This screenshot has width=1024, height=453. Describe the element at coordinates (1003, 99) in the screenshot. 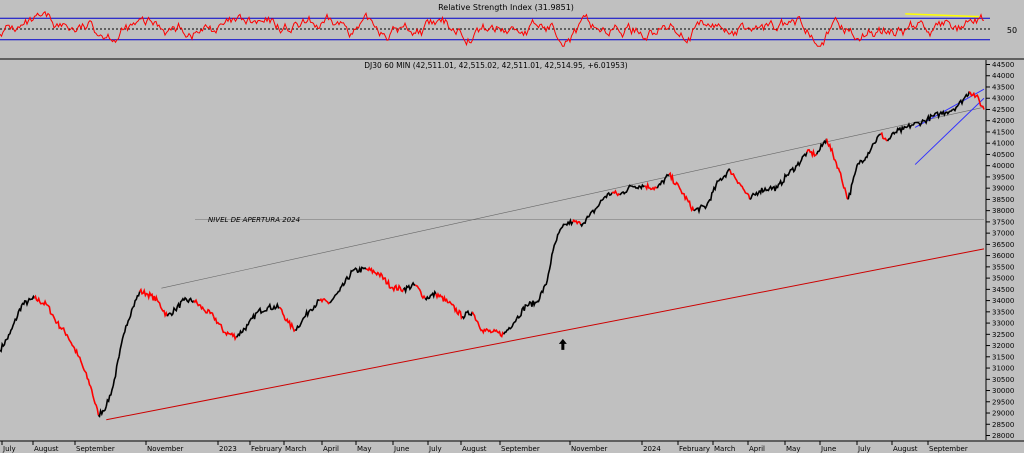

I see `y-tick-label: 43000` at that location.